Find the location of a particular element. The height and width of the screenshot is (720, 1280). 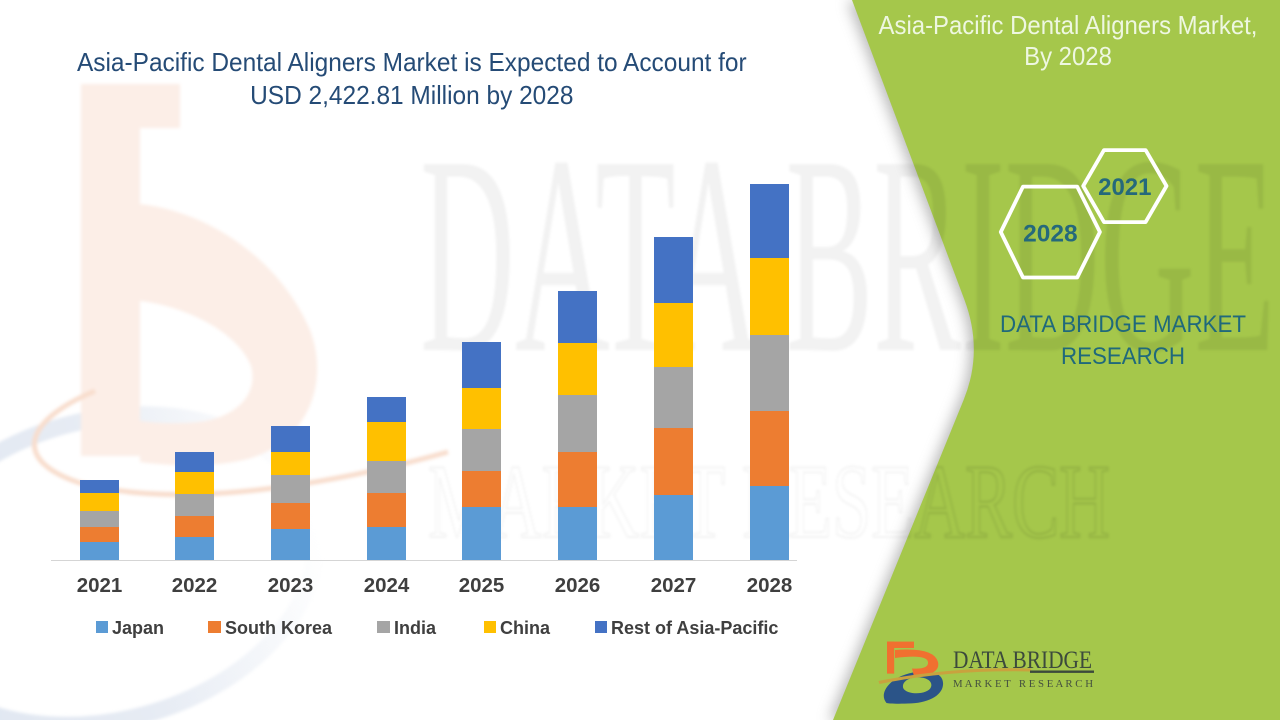

svg-text: M A R K E T R E S E A R C H is located at coordinates (1023, 684).